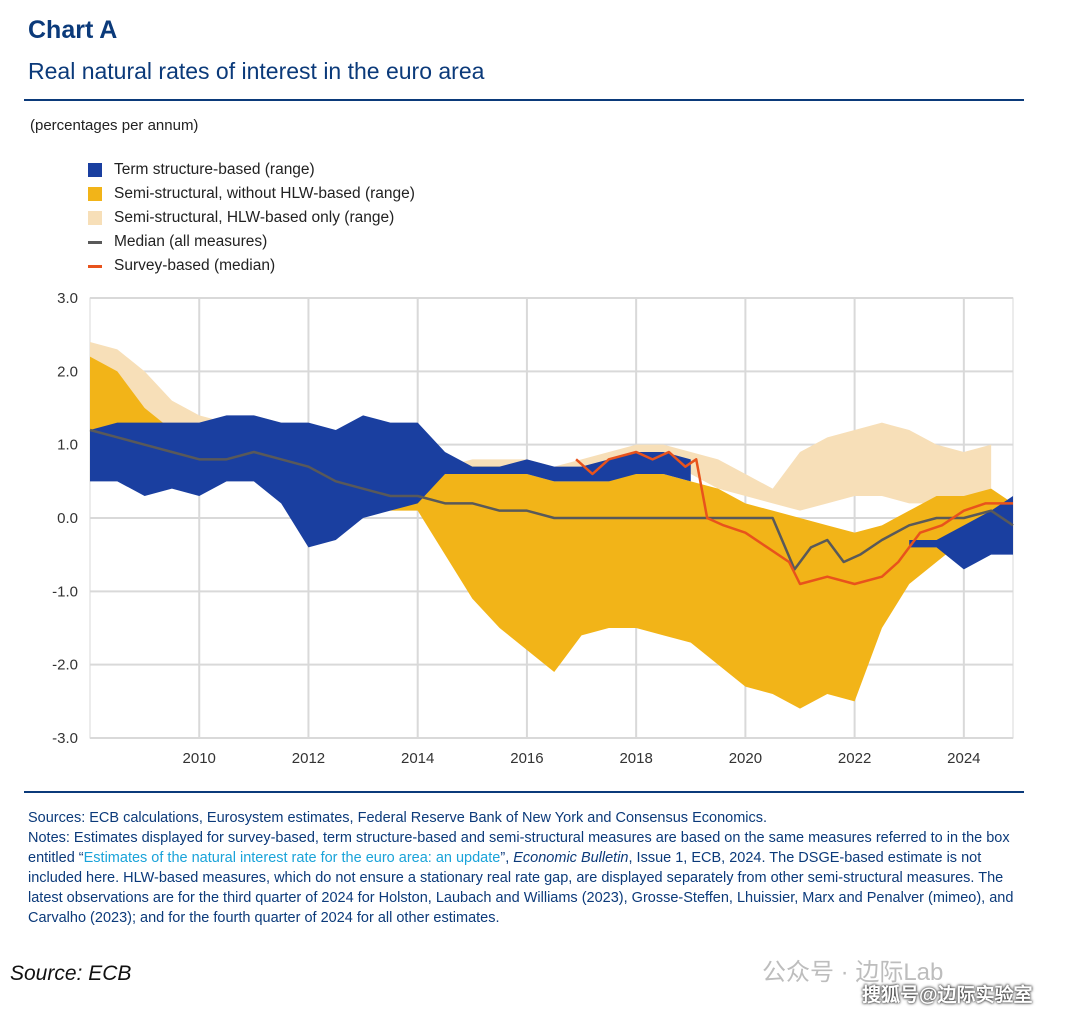 This screenshot has width=1080, height=1013. I want to click on top-rule, so click(524, 100).